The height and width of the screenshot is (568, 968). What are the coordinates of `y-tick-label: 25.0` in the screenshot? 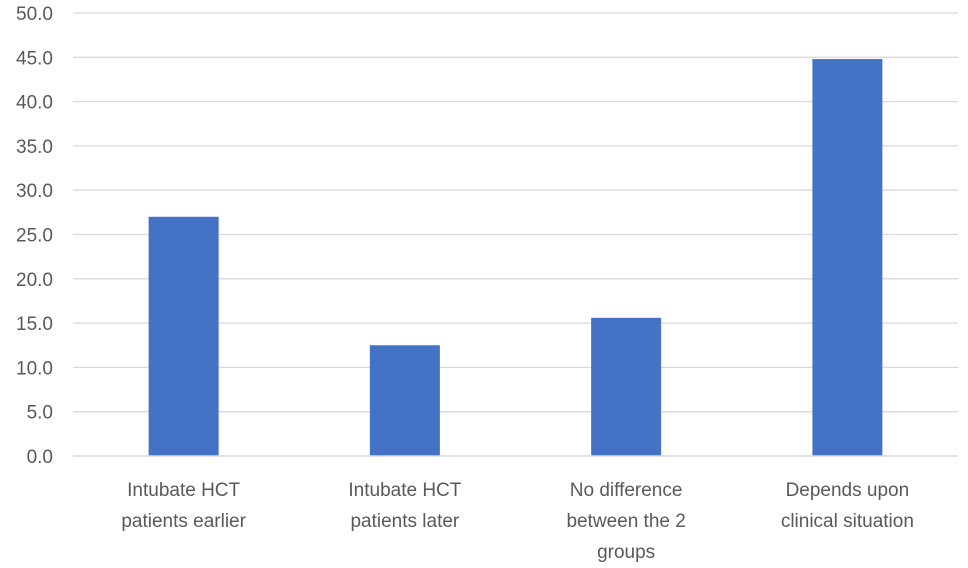 It's located at (34, 236).